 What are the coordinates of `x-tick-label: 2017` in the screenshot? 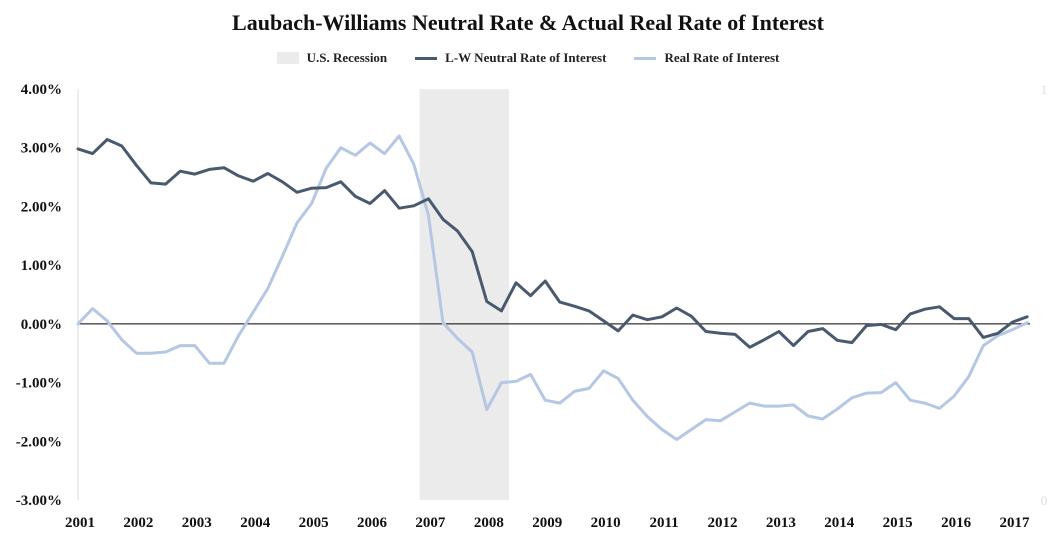 It's located at (1014, 523).